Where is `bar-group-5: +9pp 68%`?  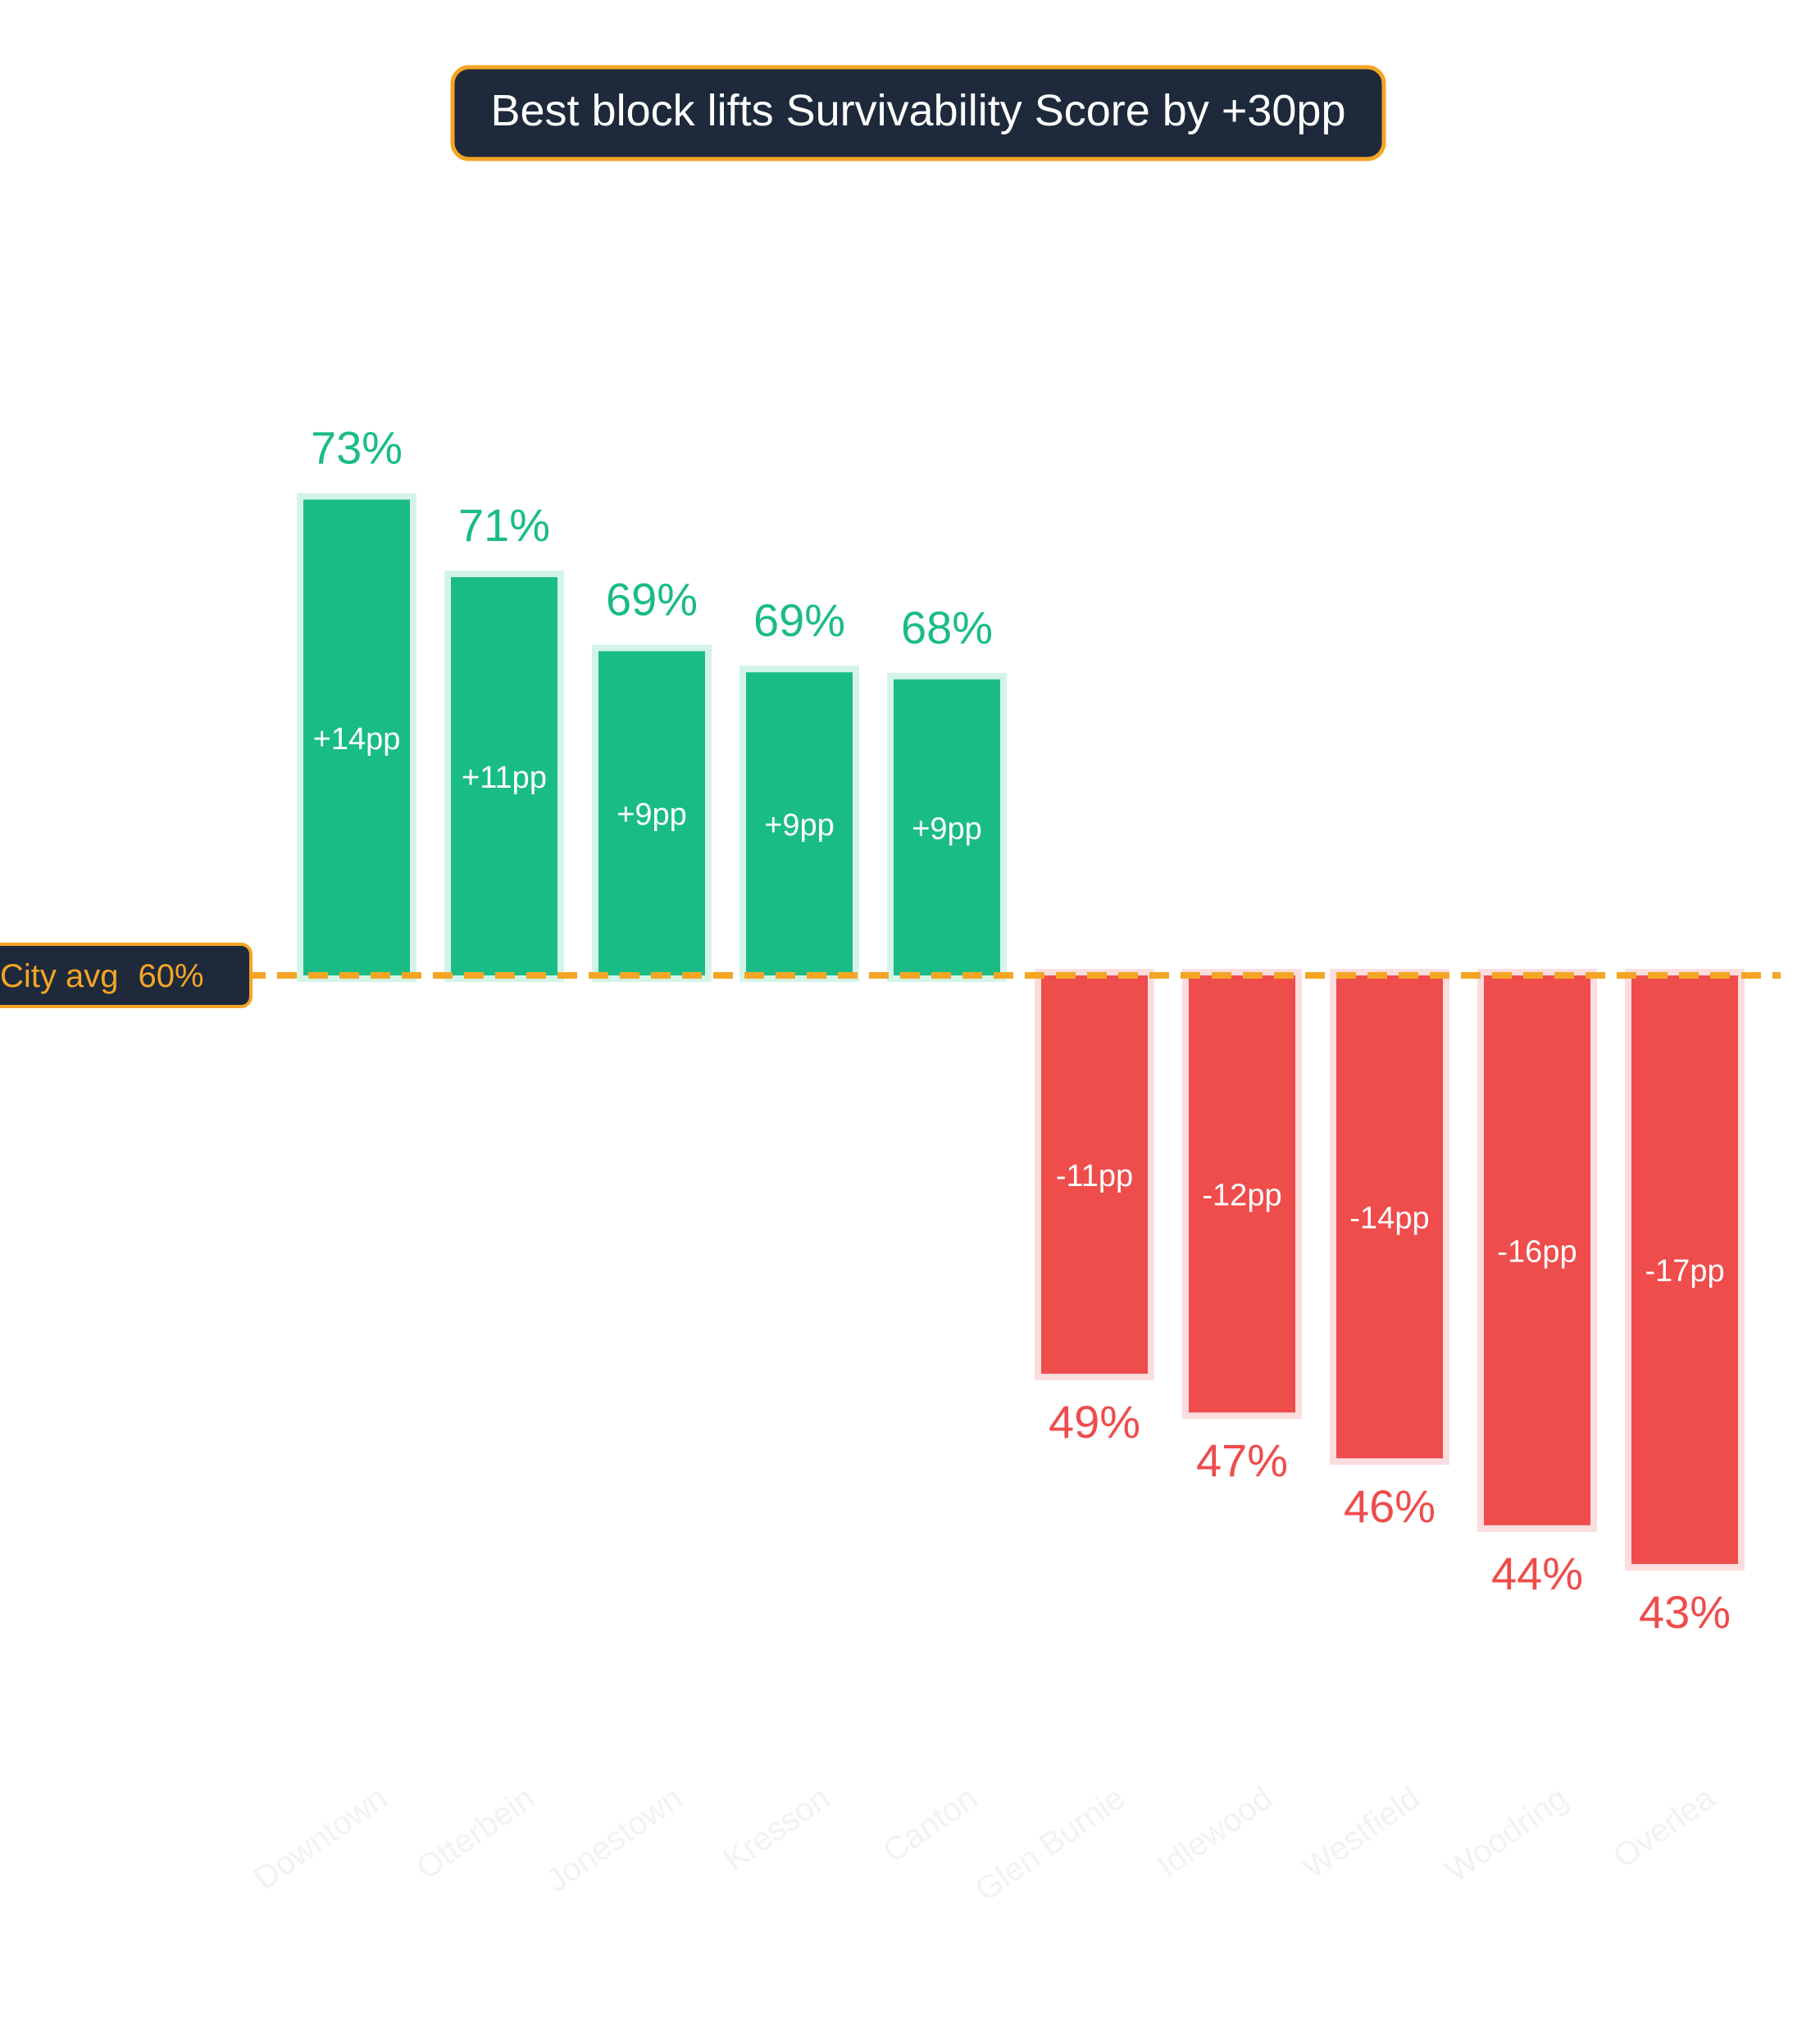
bar-group-5: +9pp 68% is located at coordinates (947, 792).